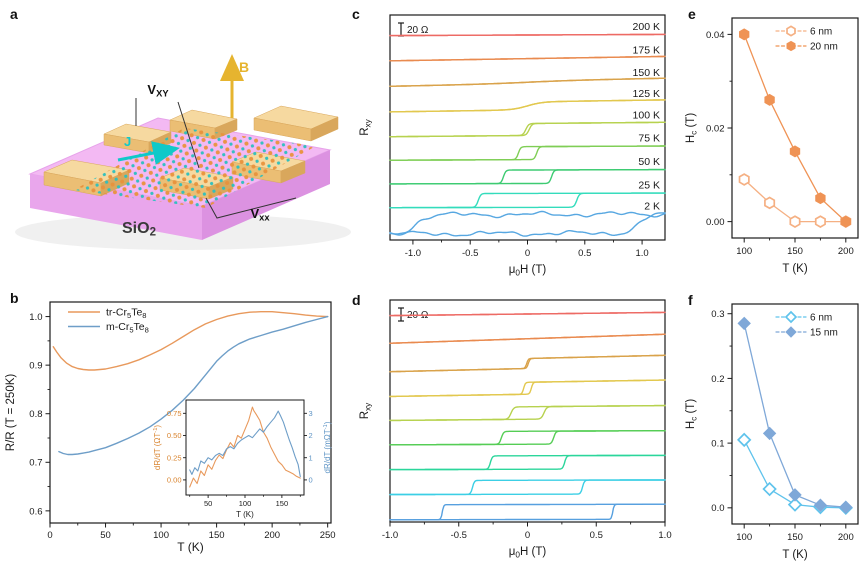 The image size is (865, 576). I want to click on crystal-flake, so click(195, 168).